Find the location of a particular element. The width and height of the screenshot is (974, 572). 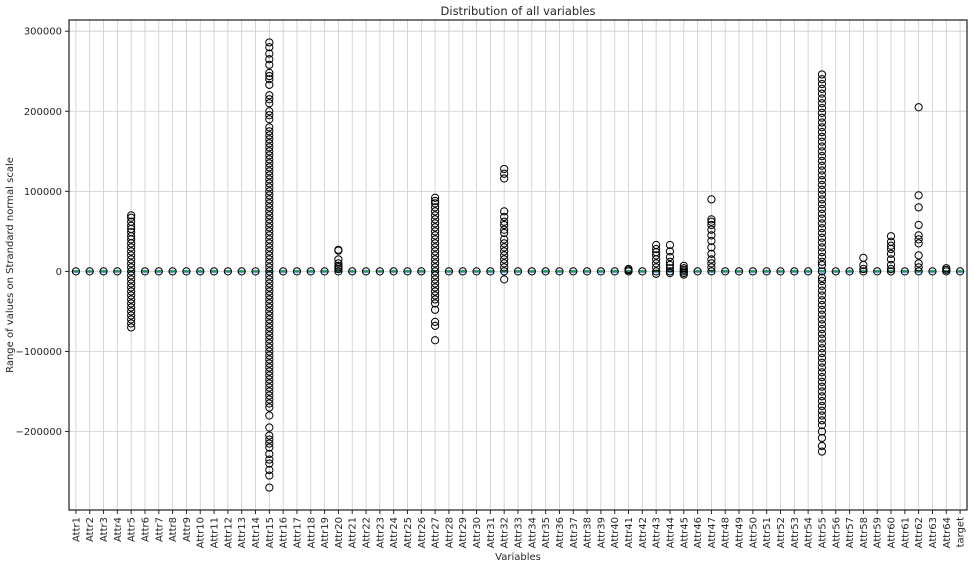

x-tick-label: Attr37 is located at coordinates (574, 532).